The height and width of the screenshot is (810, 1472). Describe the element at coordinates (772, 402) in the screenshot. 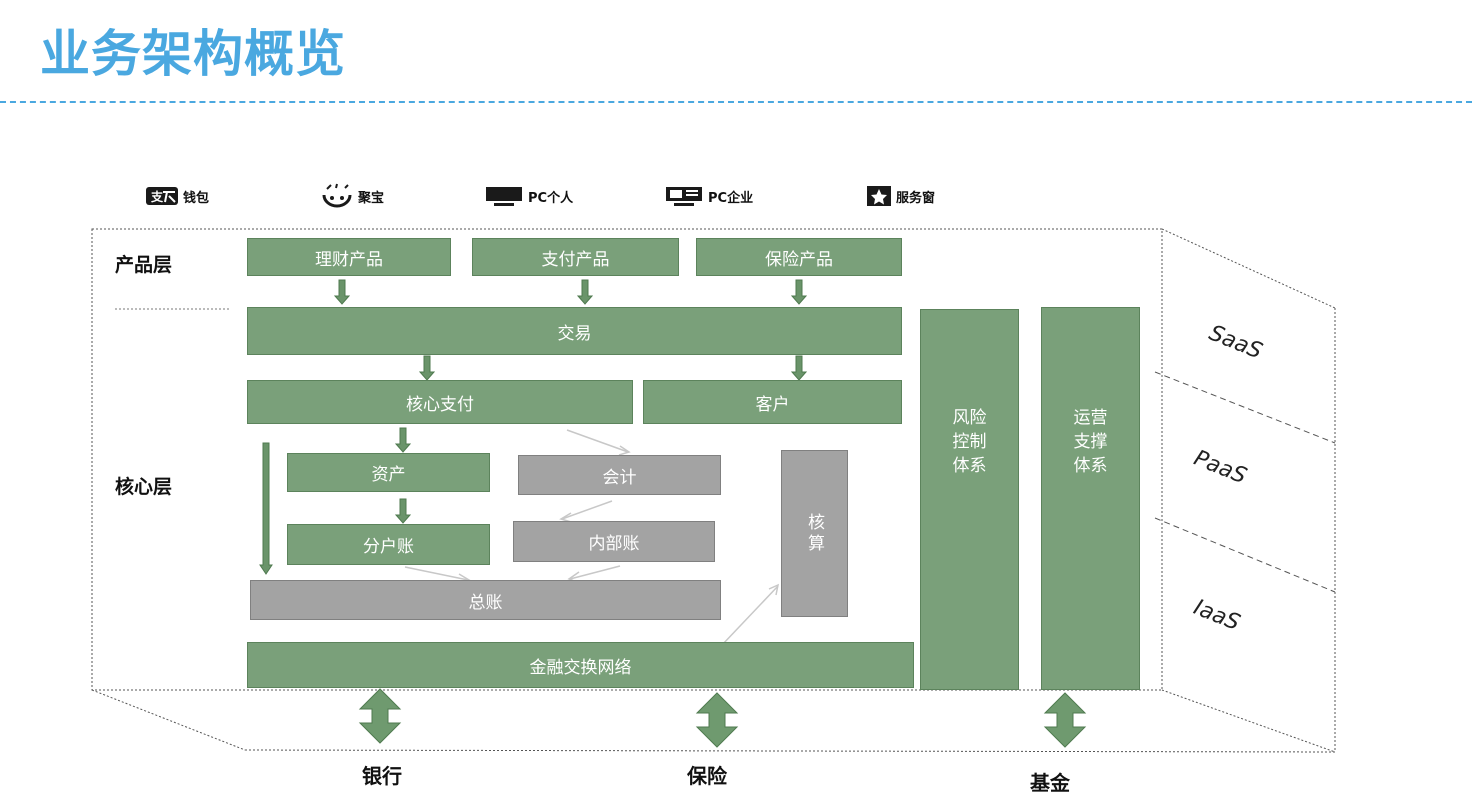

I see `box-kehu: 客户` at that location.